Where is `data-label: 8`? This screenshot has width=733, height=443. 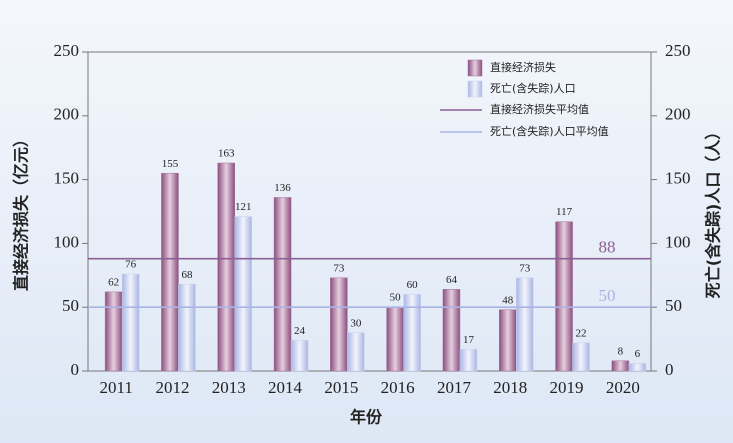
data-label: 8 is located at coordinates (621, 351).